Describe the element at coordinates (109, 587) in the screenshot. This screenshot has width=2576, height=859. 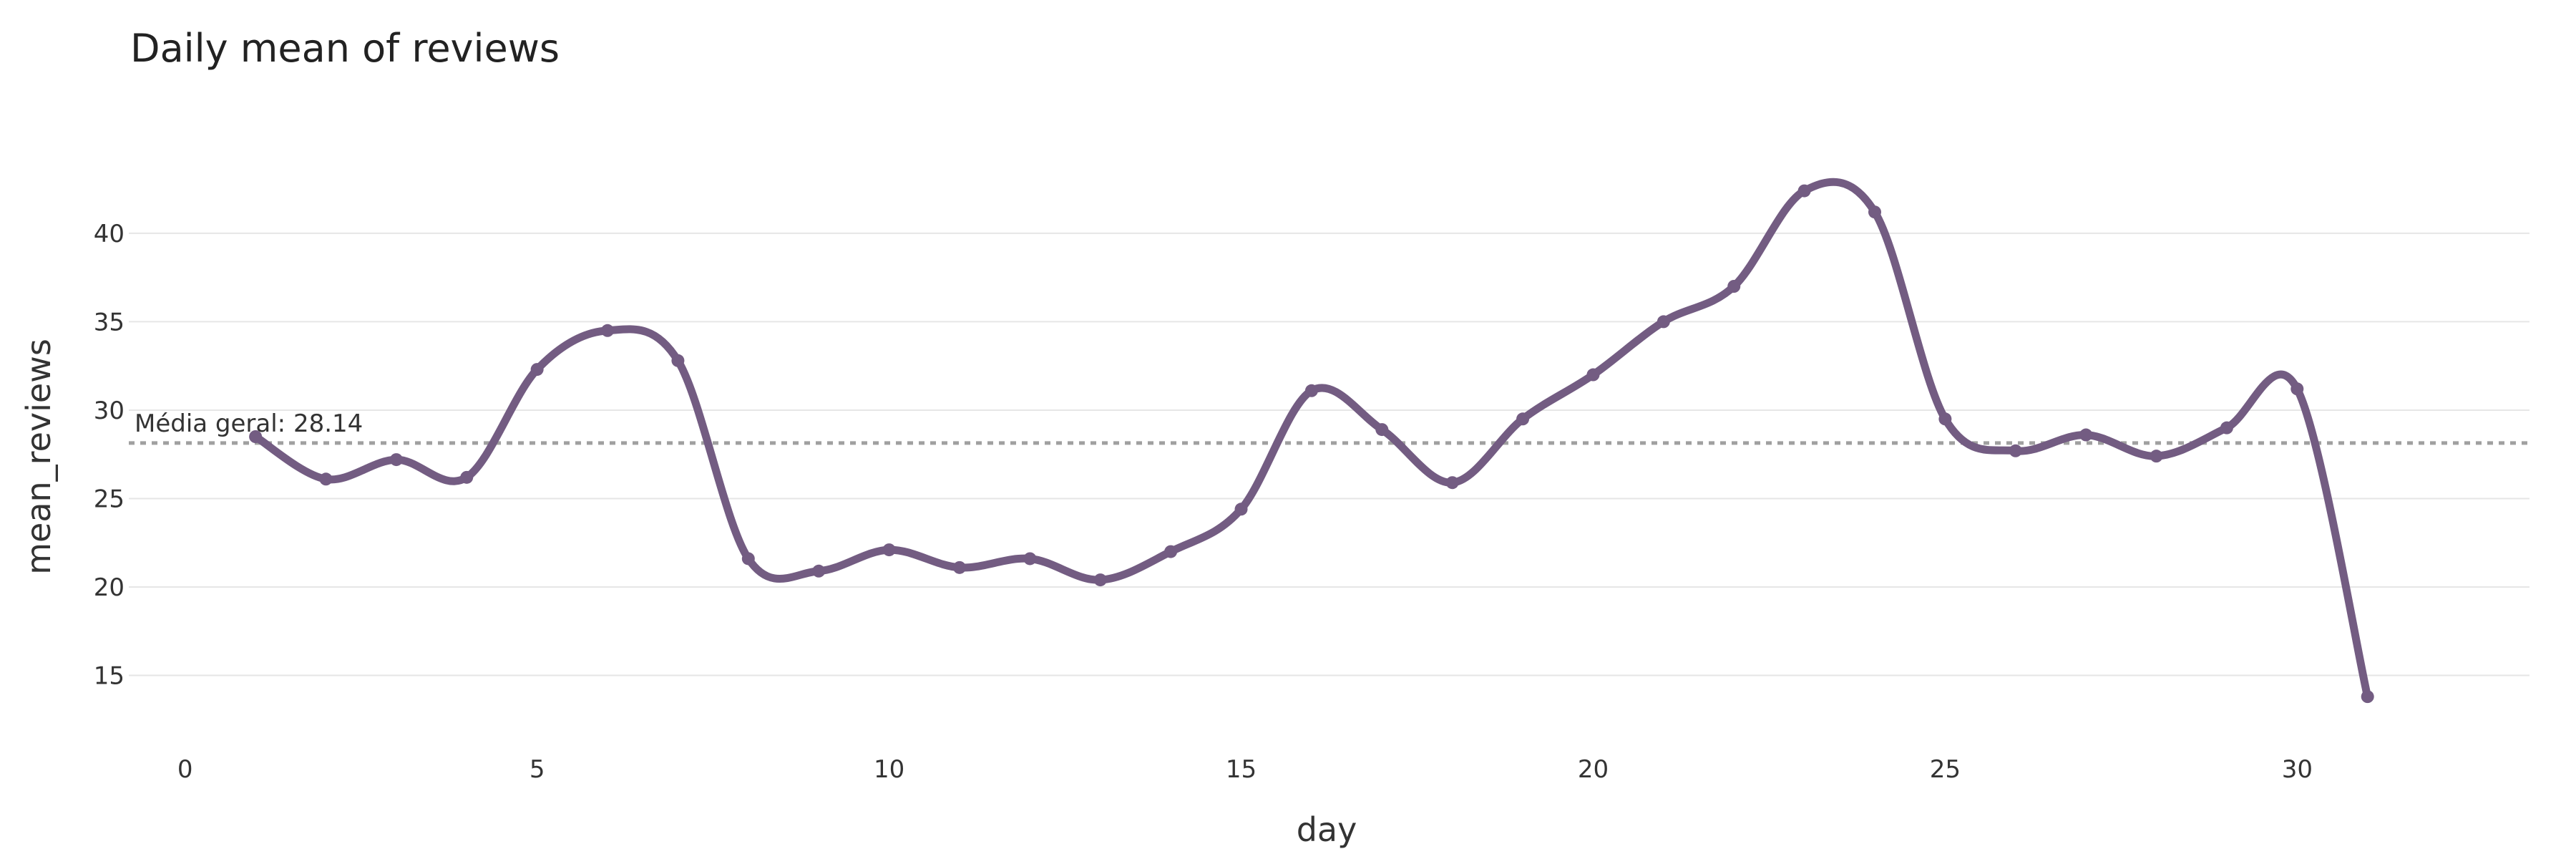
I see `y-tick-label-20: 20` at that location.